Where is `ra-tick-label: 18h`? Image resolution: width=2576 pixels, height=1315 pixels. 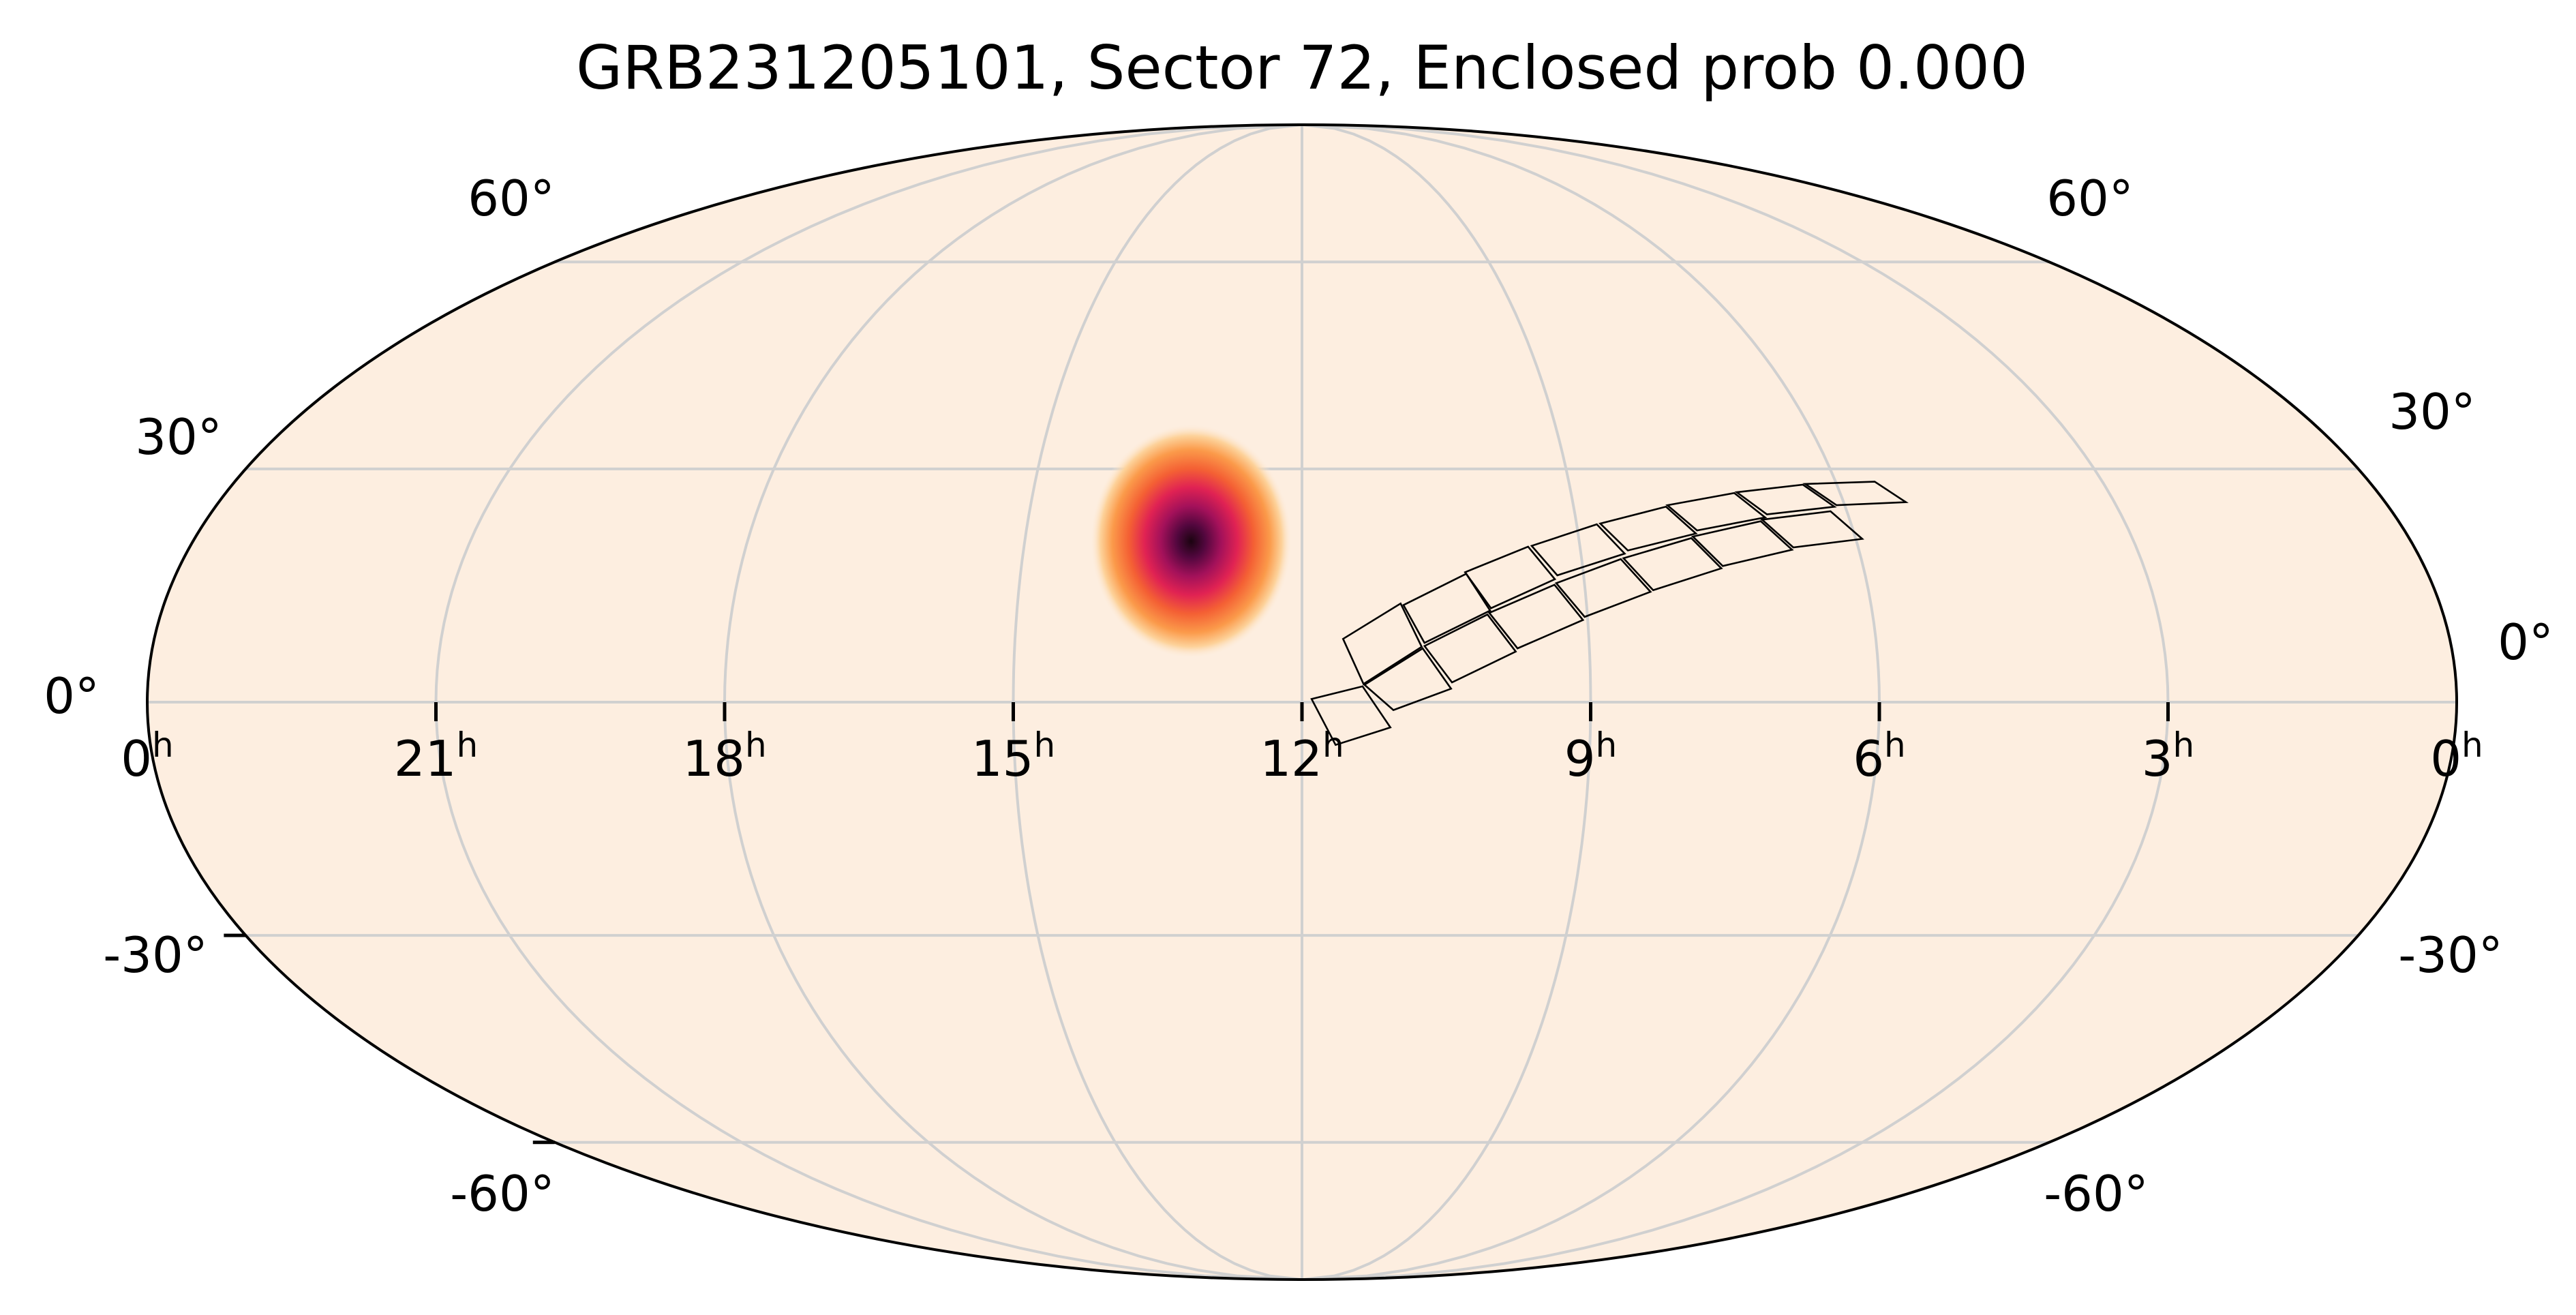
ra-tick-label: 18h is located at coordinates (724, 756).